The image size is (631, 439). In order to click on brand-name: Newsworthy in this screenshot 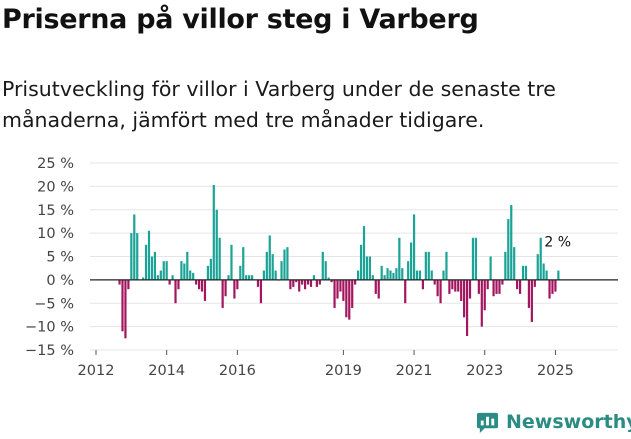, I will do `click(568, 422)`.